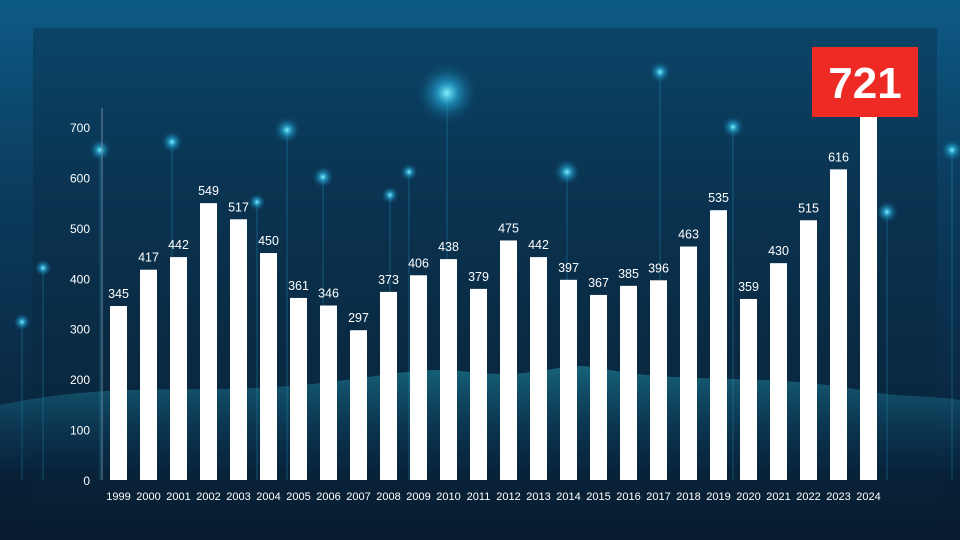 The width and height of the screenshot is (960, 540). What do you see at coordinates (838, 157) in the screenshot?
I see `data-label-2023: 616` at bounding box center [838, 157].